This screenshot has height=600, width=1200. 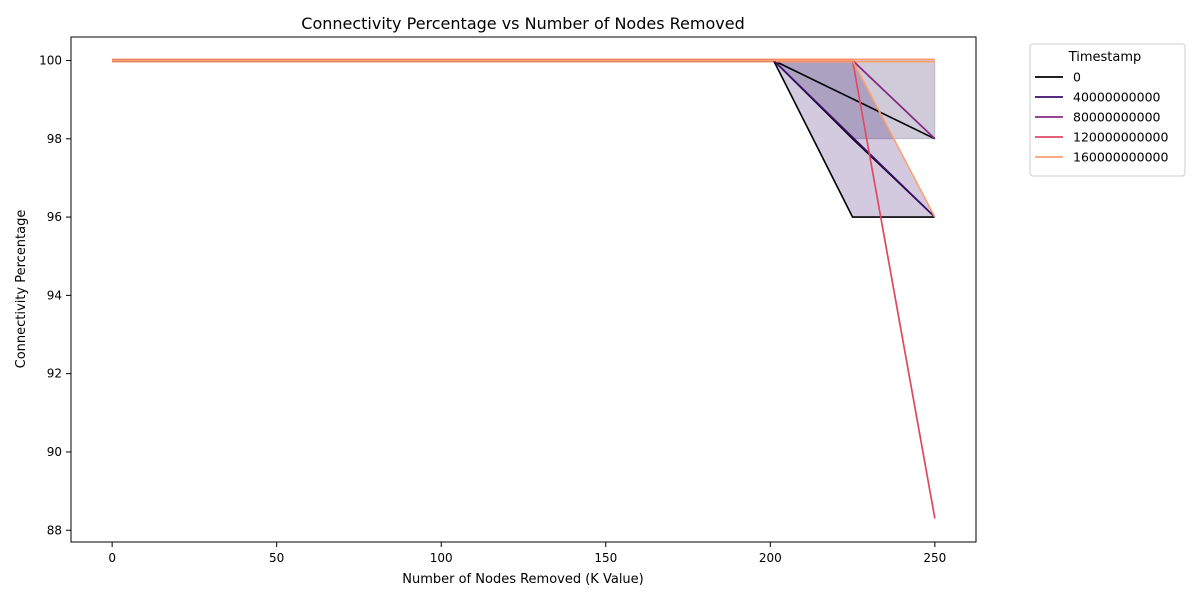 What do you see at coordinates (770, 558) in the screenshot?
I see `x-tick-label: 200` at bounding box center [770, 558].